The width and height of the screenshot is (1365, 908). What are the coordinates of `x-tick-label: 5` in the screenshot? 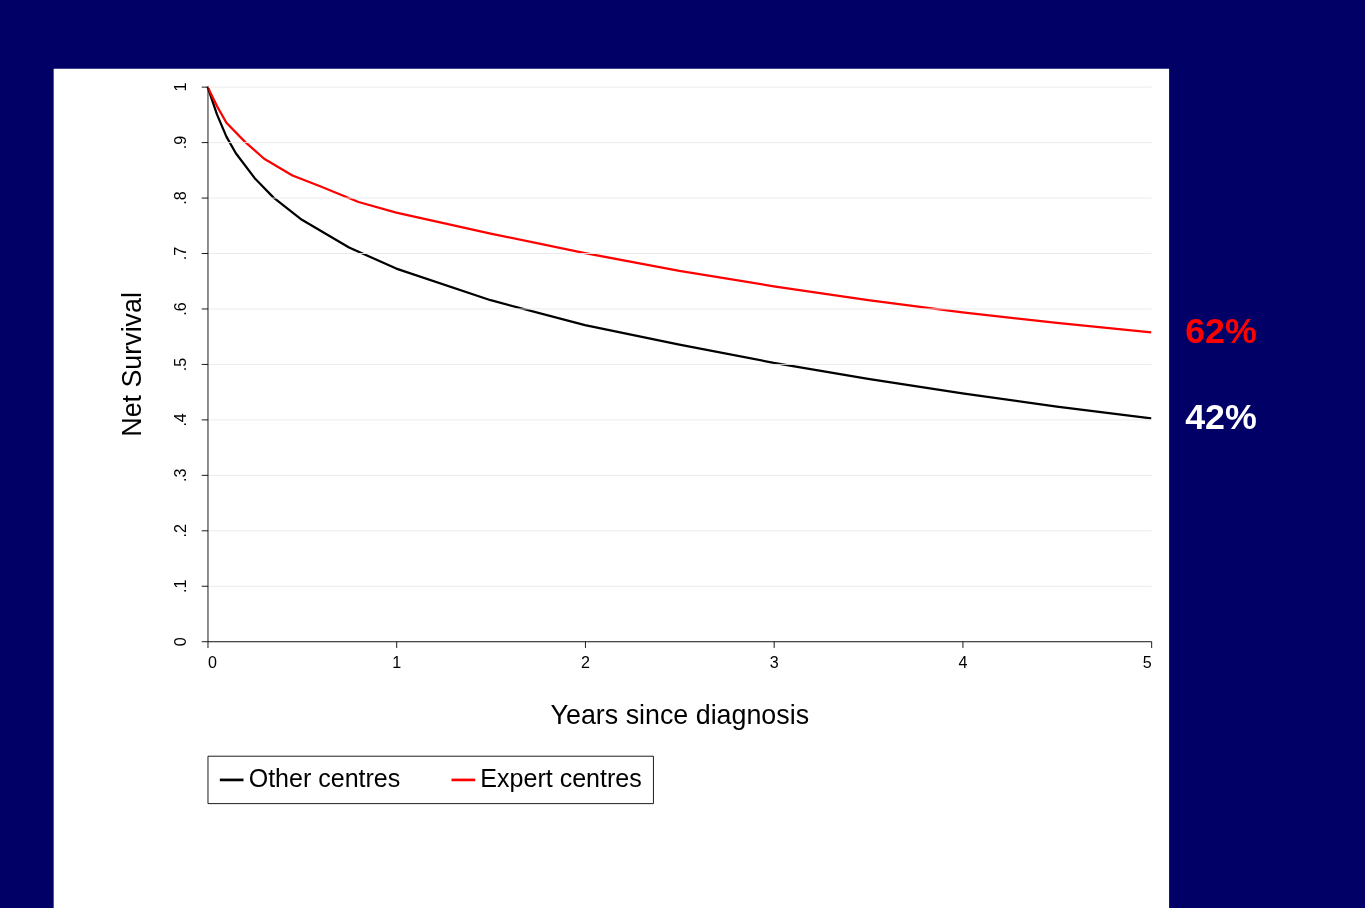 It's located at (1147, 661).